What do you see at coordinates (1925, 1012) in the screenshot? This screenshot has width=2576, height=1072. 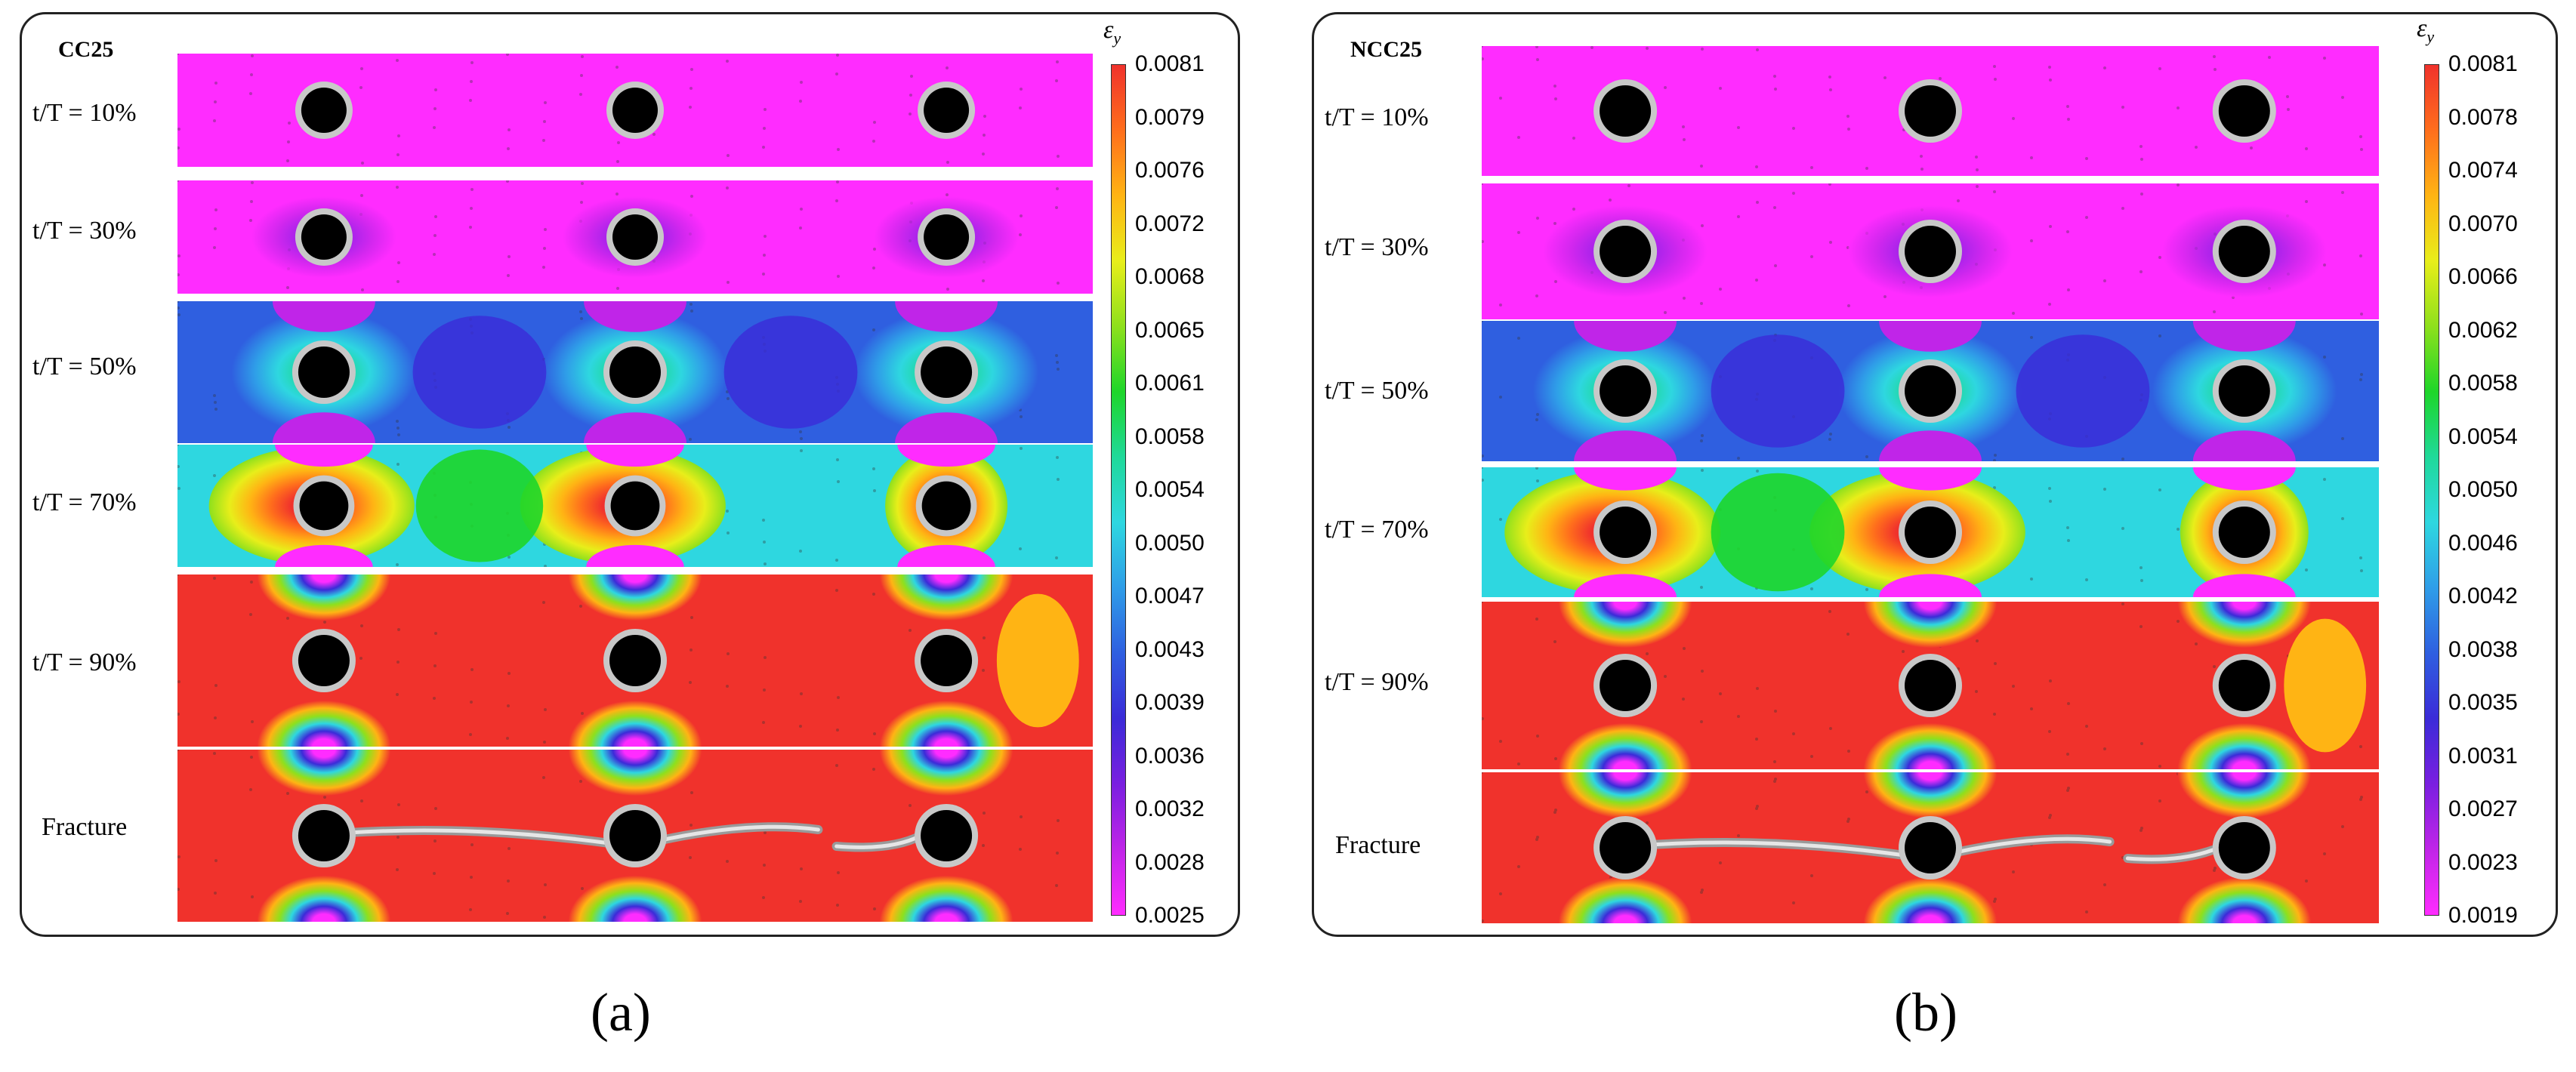 I see `caption-b: (b)` at bounding box center [1925, 1012].